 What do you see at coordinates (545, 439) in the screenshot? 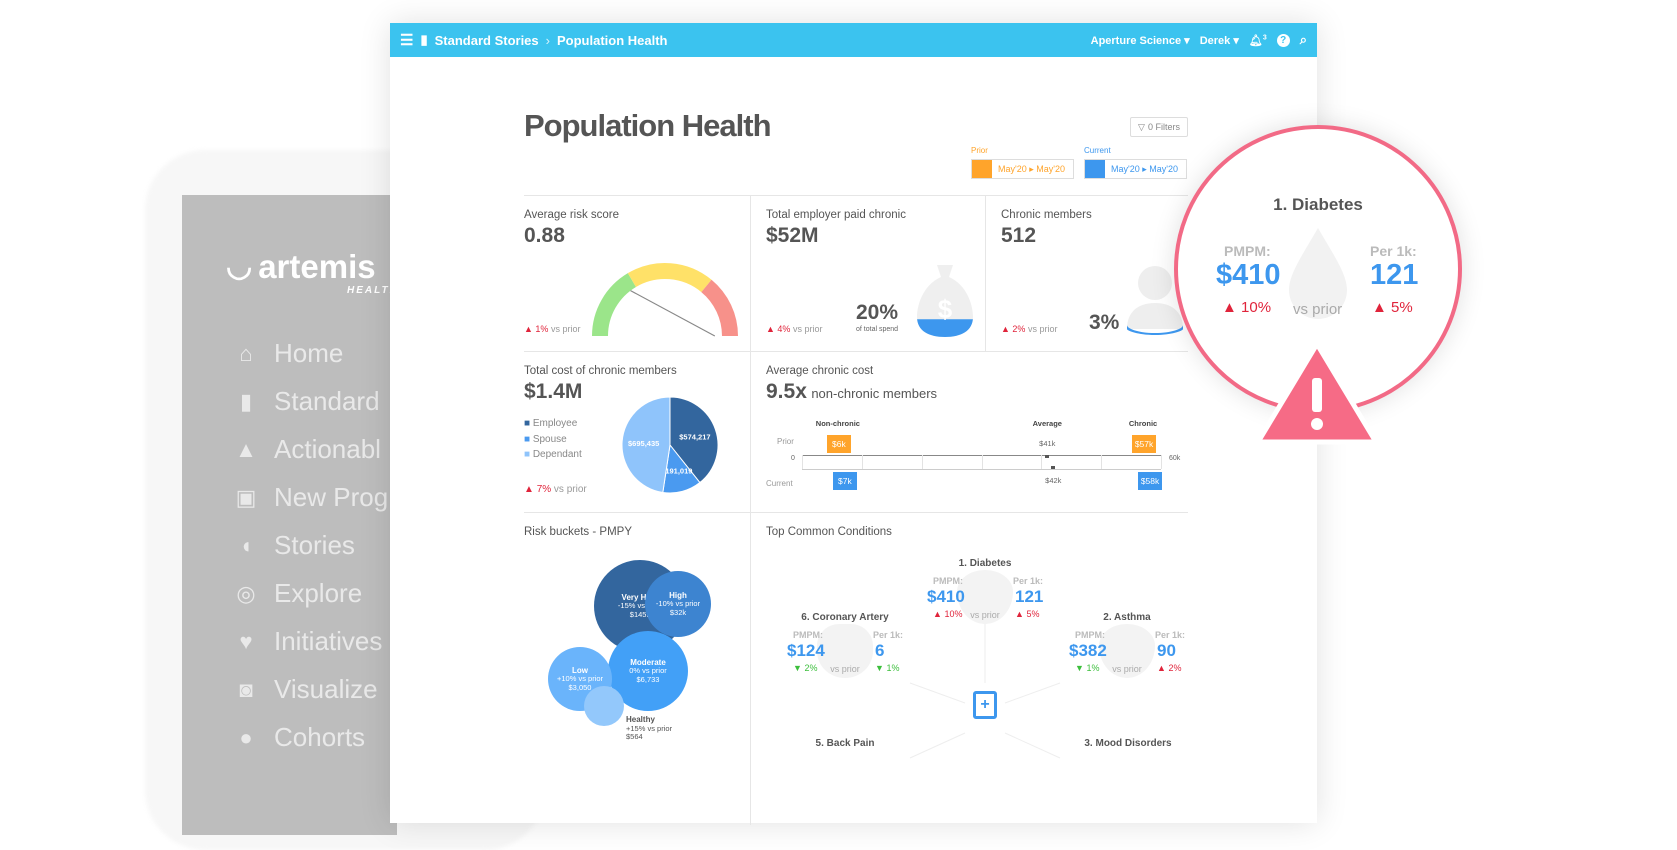
I see `legend-spouse: ■ Spouse` at bounding box center [545, 439].